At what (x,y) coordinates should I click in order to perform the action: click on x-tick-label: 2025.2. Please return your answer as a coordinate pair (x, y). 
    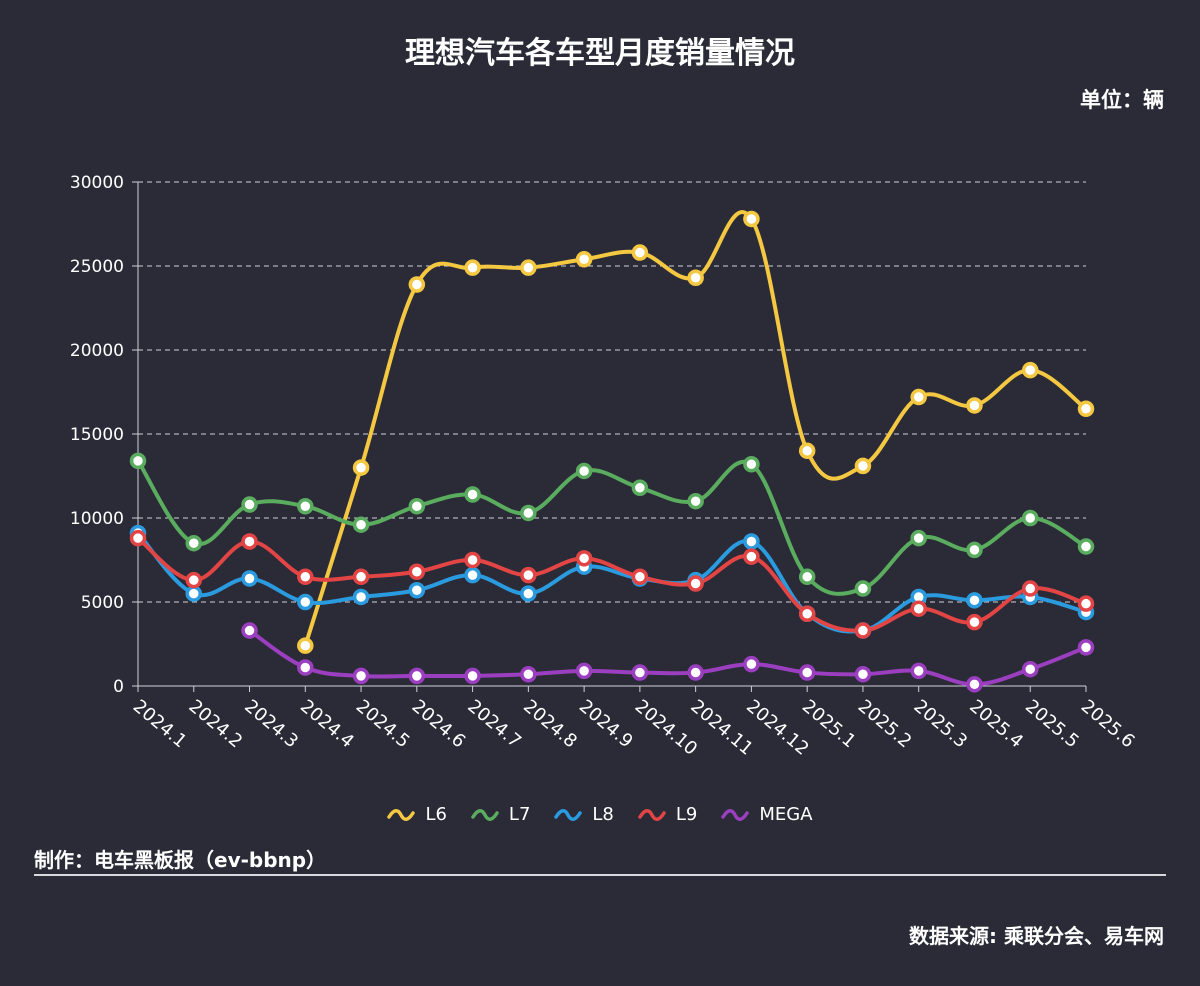
    Looking at the image, I should click on (885, 724).